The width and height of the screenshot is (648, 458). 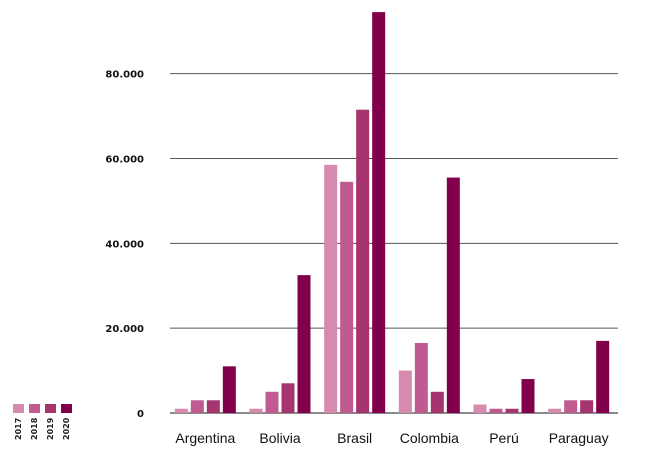 I want to click on bar-2020-Brasil, so click(x=379, y=212).